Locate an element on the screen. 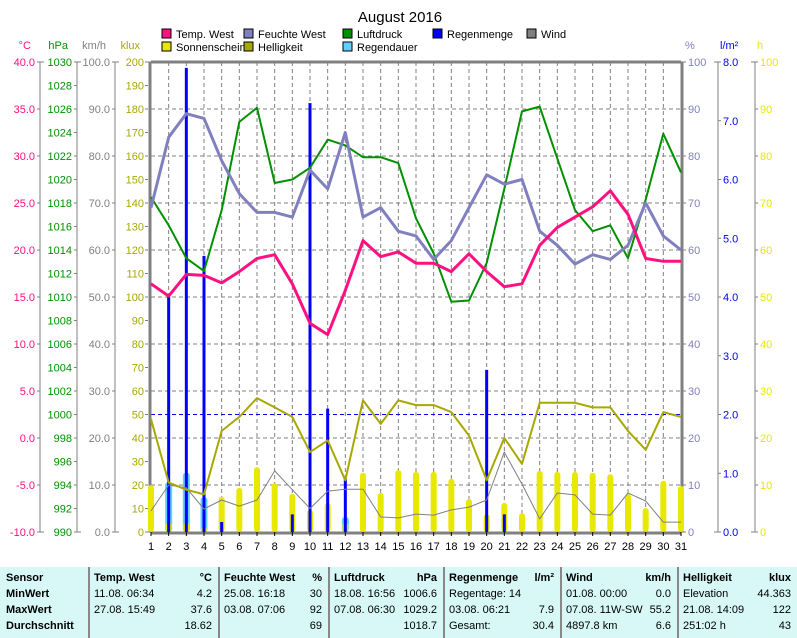 This screenshot has height=638, width=797. x-tick-label: 28 is located at coordinates (628, 547).